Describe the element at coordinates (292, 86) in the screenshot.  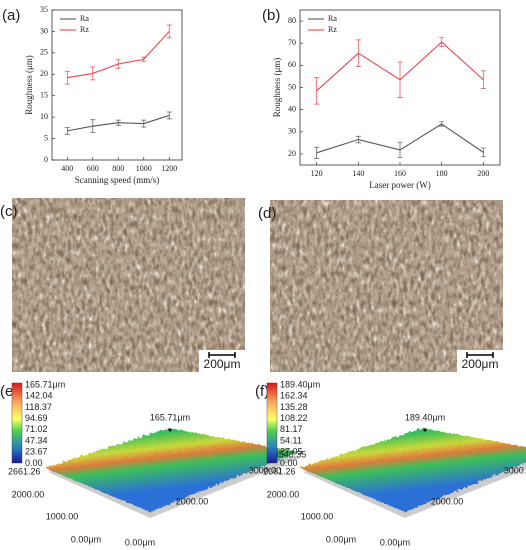
I see `y-tick-label: 50` at that location.